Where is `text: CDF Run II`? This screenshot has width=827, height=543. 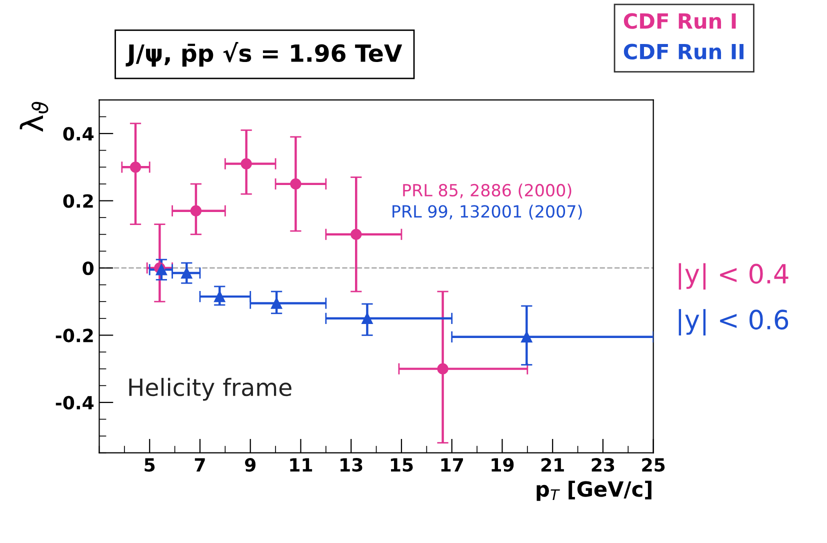 text: CDF Run II is located at coordinates (684, 52).